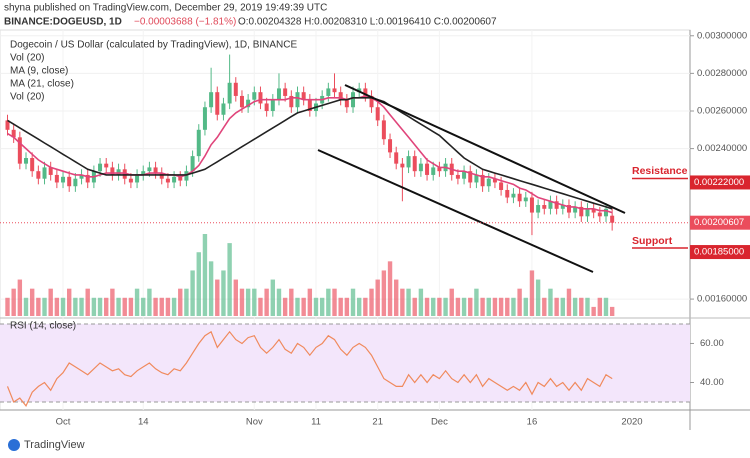 Image resolution: width=750 pixels, height=458 pixels. I want to click on x-tick-label: 16, so click(532, 422).